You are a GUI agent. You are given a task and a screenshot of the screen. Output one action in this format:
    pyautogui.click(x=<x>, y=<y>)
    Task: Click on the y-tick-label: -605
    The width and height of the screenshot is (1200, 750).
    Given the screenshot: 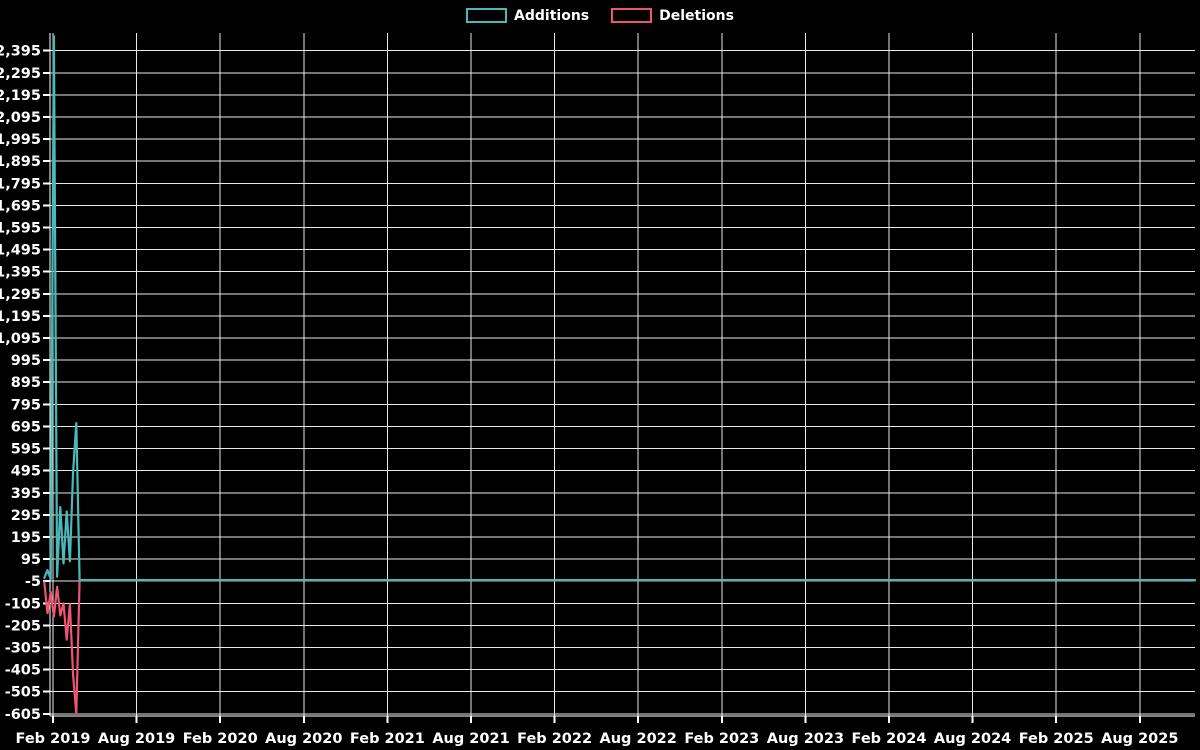 What is the action you would take?
    pyautogui.click(x=23, y=715)
    